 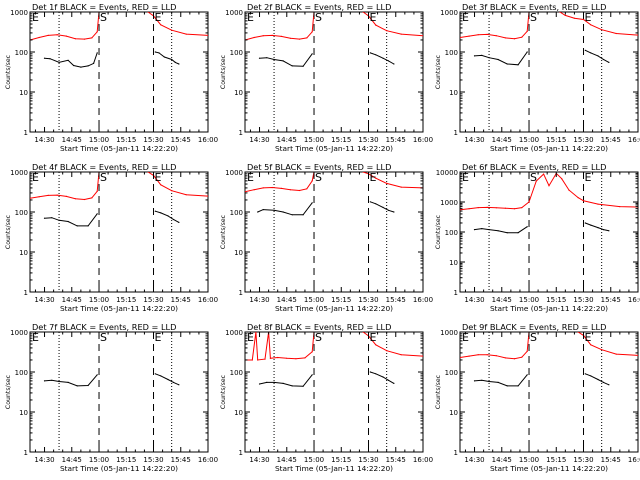 What do you see at coordinates (495, 346) in the screenshot?
I see `series-line-lld` at bounding box center [495, 346].